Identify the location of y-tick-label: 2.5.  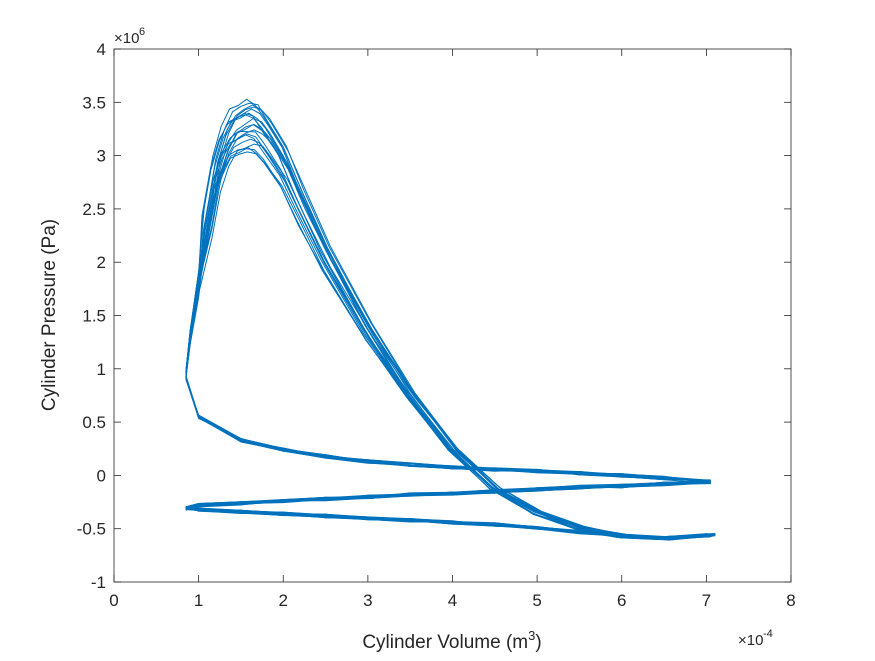
(94, 209).